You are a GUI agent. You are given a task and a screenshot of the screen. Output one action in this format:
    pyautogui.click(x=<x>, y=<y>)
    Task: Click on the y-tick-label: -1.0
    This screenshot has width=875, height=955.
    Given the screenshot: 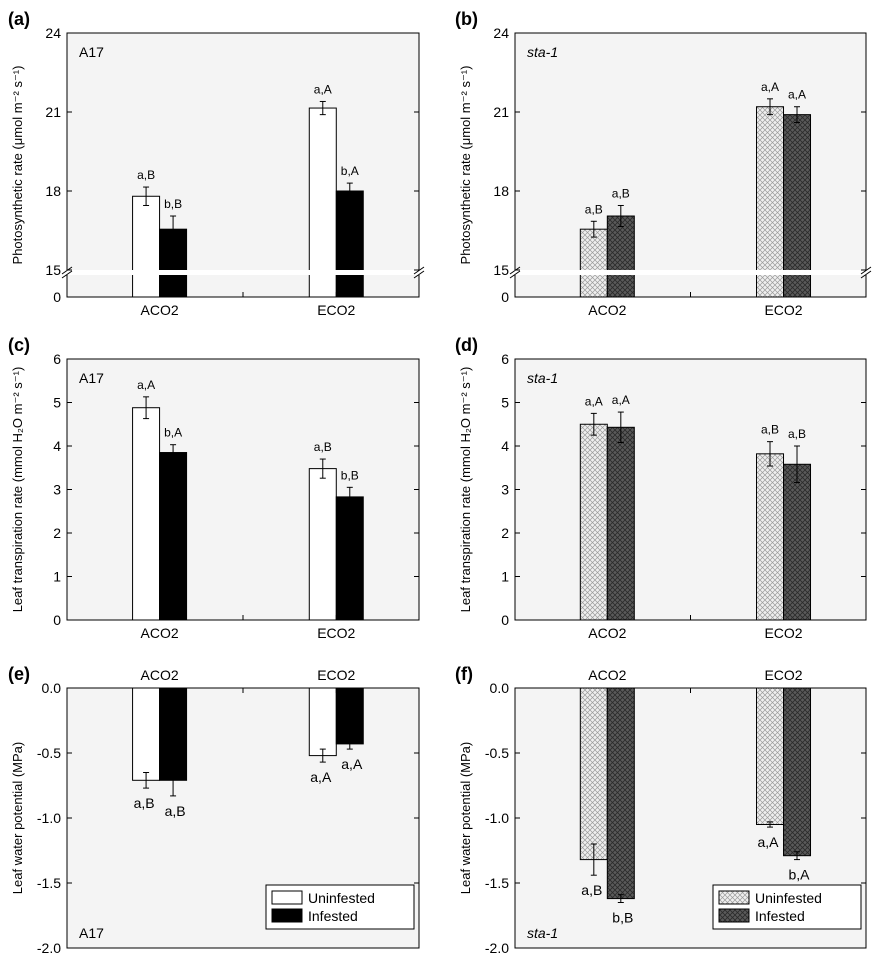 What is the action you would take?
    pyautogui.click(x=497, y=818)
    